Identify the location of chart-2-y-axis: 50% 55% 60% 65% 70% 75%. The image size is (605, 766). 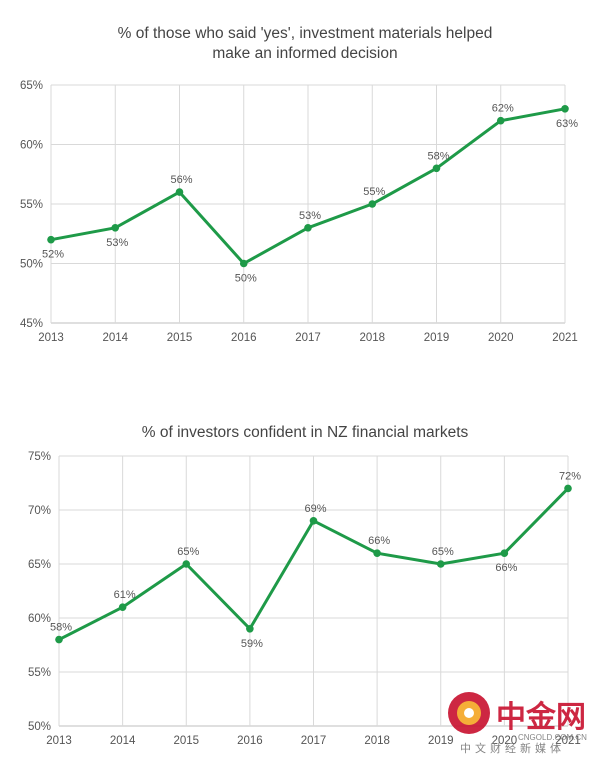
(39, 592).